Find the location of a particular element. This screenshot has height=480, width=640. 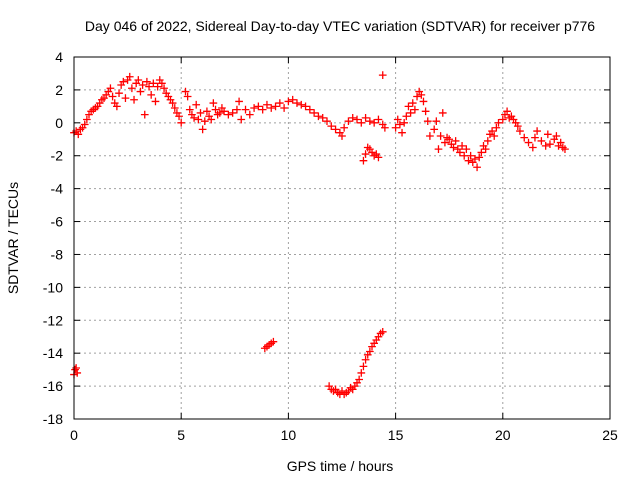

y-axis-label: SDTVAR / TECUs is located at coordinates (13, 238).